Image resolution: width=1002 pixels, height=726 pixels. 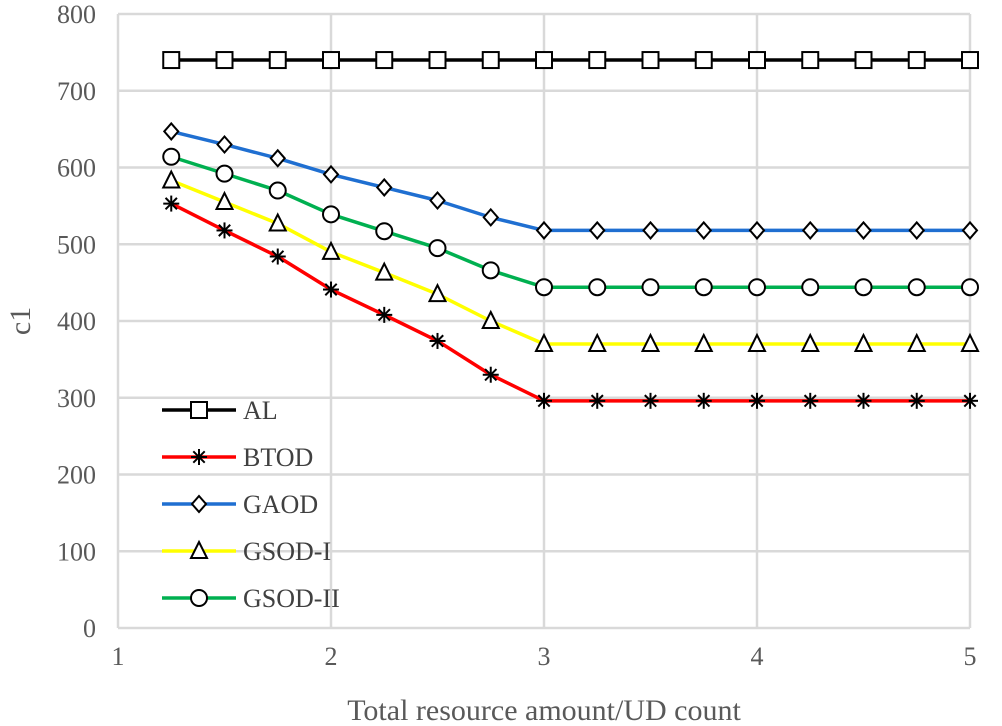 I want to click on y-tick-label: 300, so click(x=76, y=398).